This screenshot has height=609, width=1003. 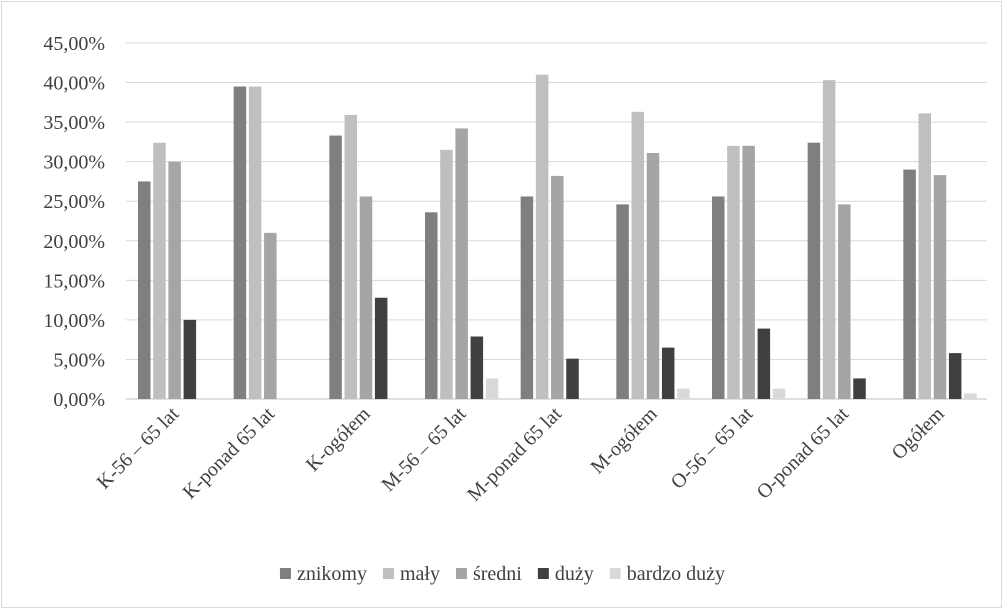 I want to click on y-tick-label: 15,00%, so click(x=74, y=281).